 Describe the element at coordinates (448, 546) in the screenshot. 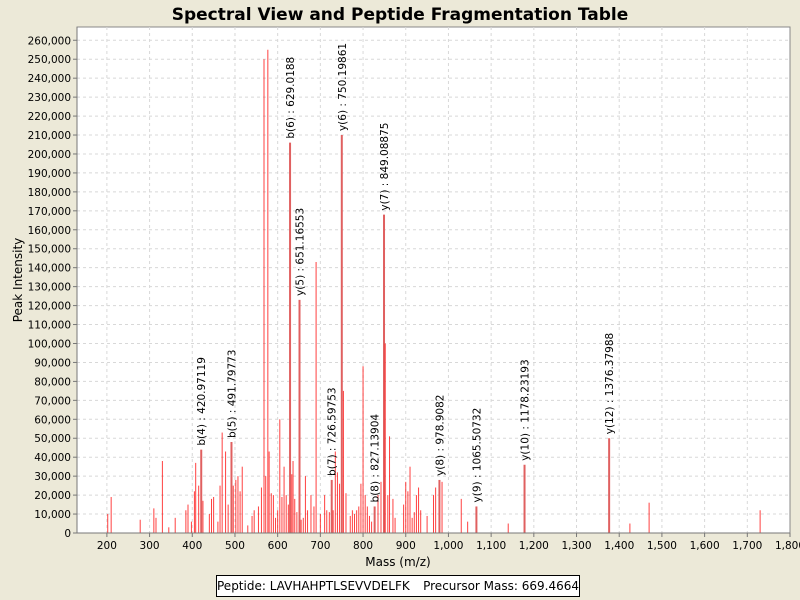

I see `x-tick-label: 1,000` at that location.